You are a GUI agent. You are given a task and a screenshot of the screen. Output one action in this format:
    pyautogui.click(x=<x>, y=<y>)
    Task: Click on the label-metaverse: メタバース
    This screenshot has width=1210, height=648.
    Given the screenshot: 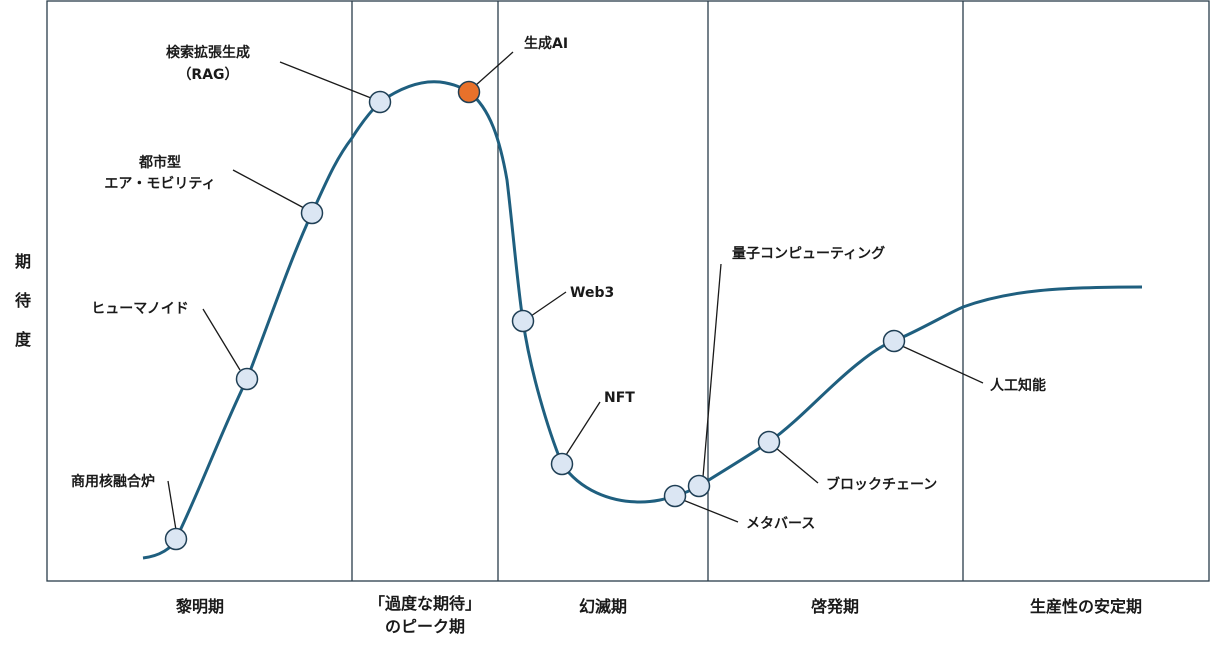 What is the action you would take?
    pyautogui.click(x=780, y=524)
    